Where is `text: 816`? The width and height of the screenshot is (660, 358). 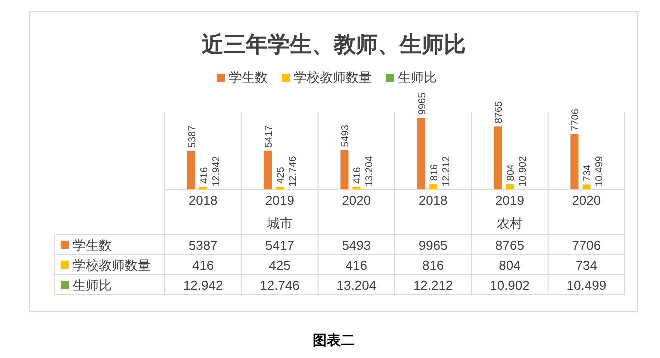 text: 816 is located at coordinates (433, 265).